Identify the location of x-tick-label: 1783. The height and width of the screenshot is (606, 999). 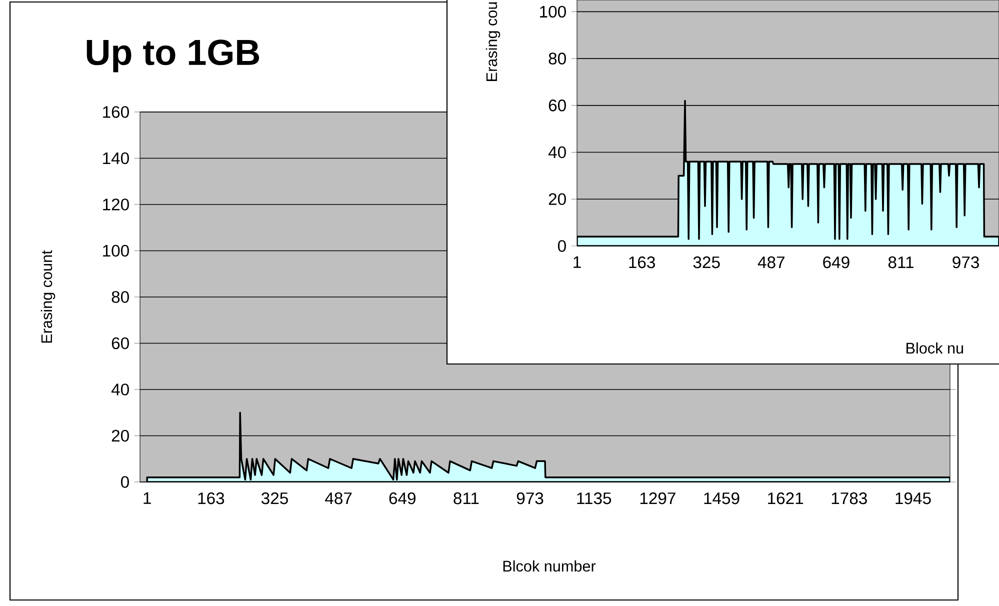
(849, 498).